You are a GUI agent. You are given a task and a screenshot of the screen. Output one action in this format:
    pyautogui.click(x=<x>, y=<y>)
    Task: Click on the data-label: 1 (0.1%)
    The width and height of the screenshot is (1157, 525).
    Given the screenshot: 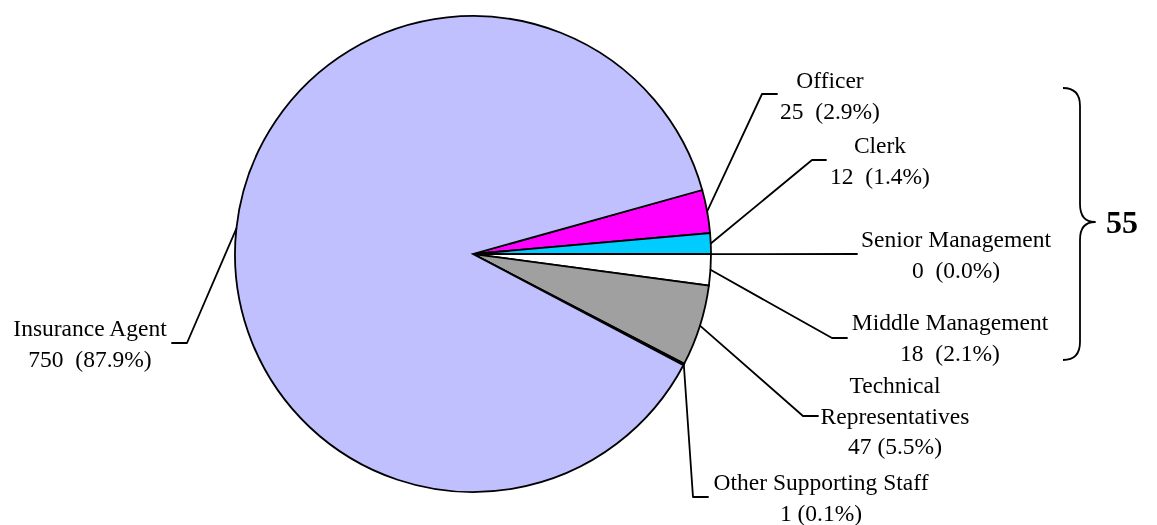 What is the action you would take?
    pyautogui.click(x=821, y=512)
    